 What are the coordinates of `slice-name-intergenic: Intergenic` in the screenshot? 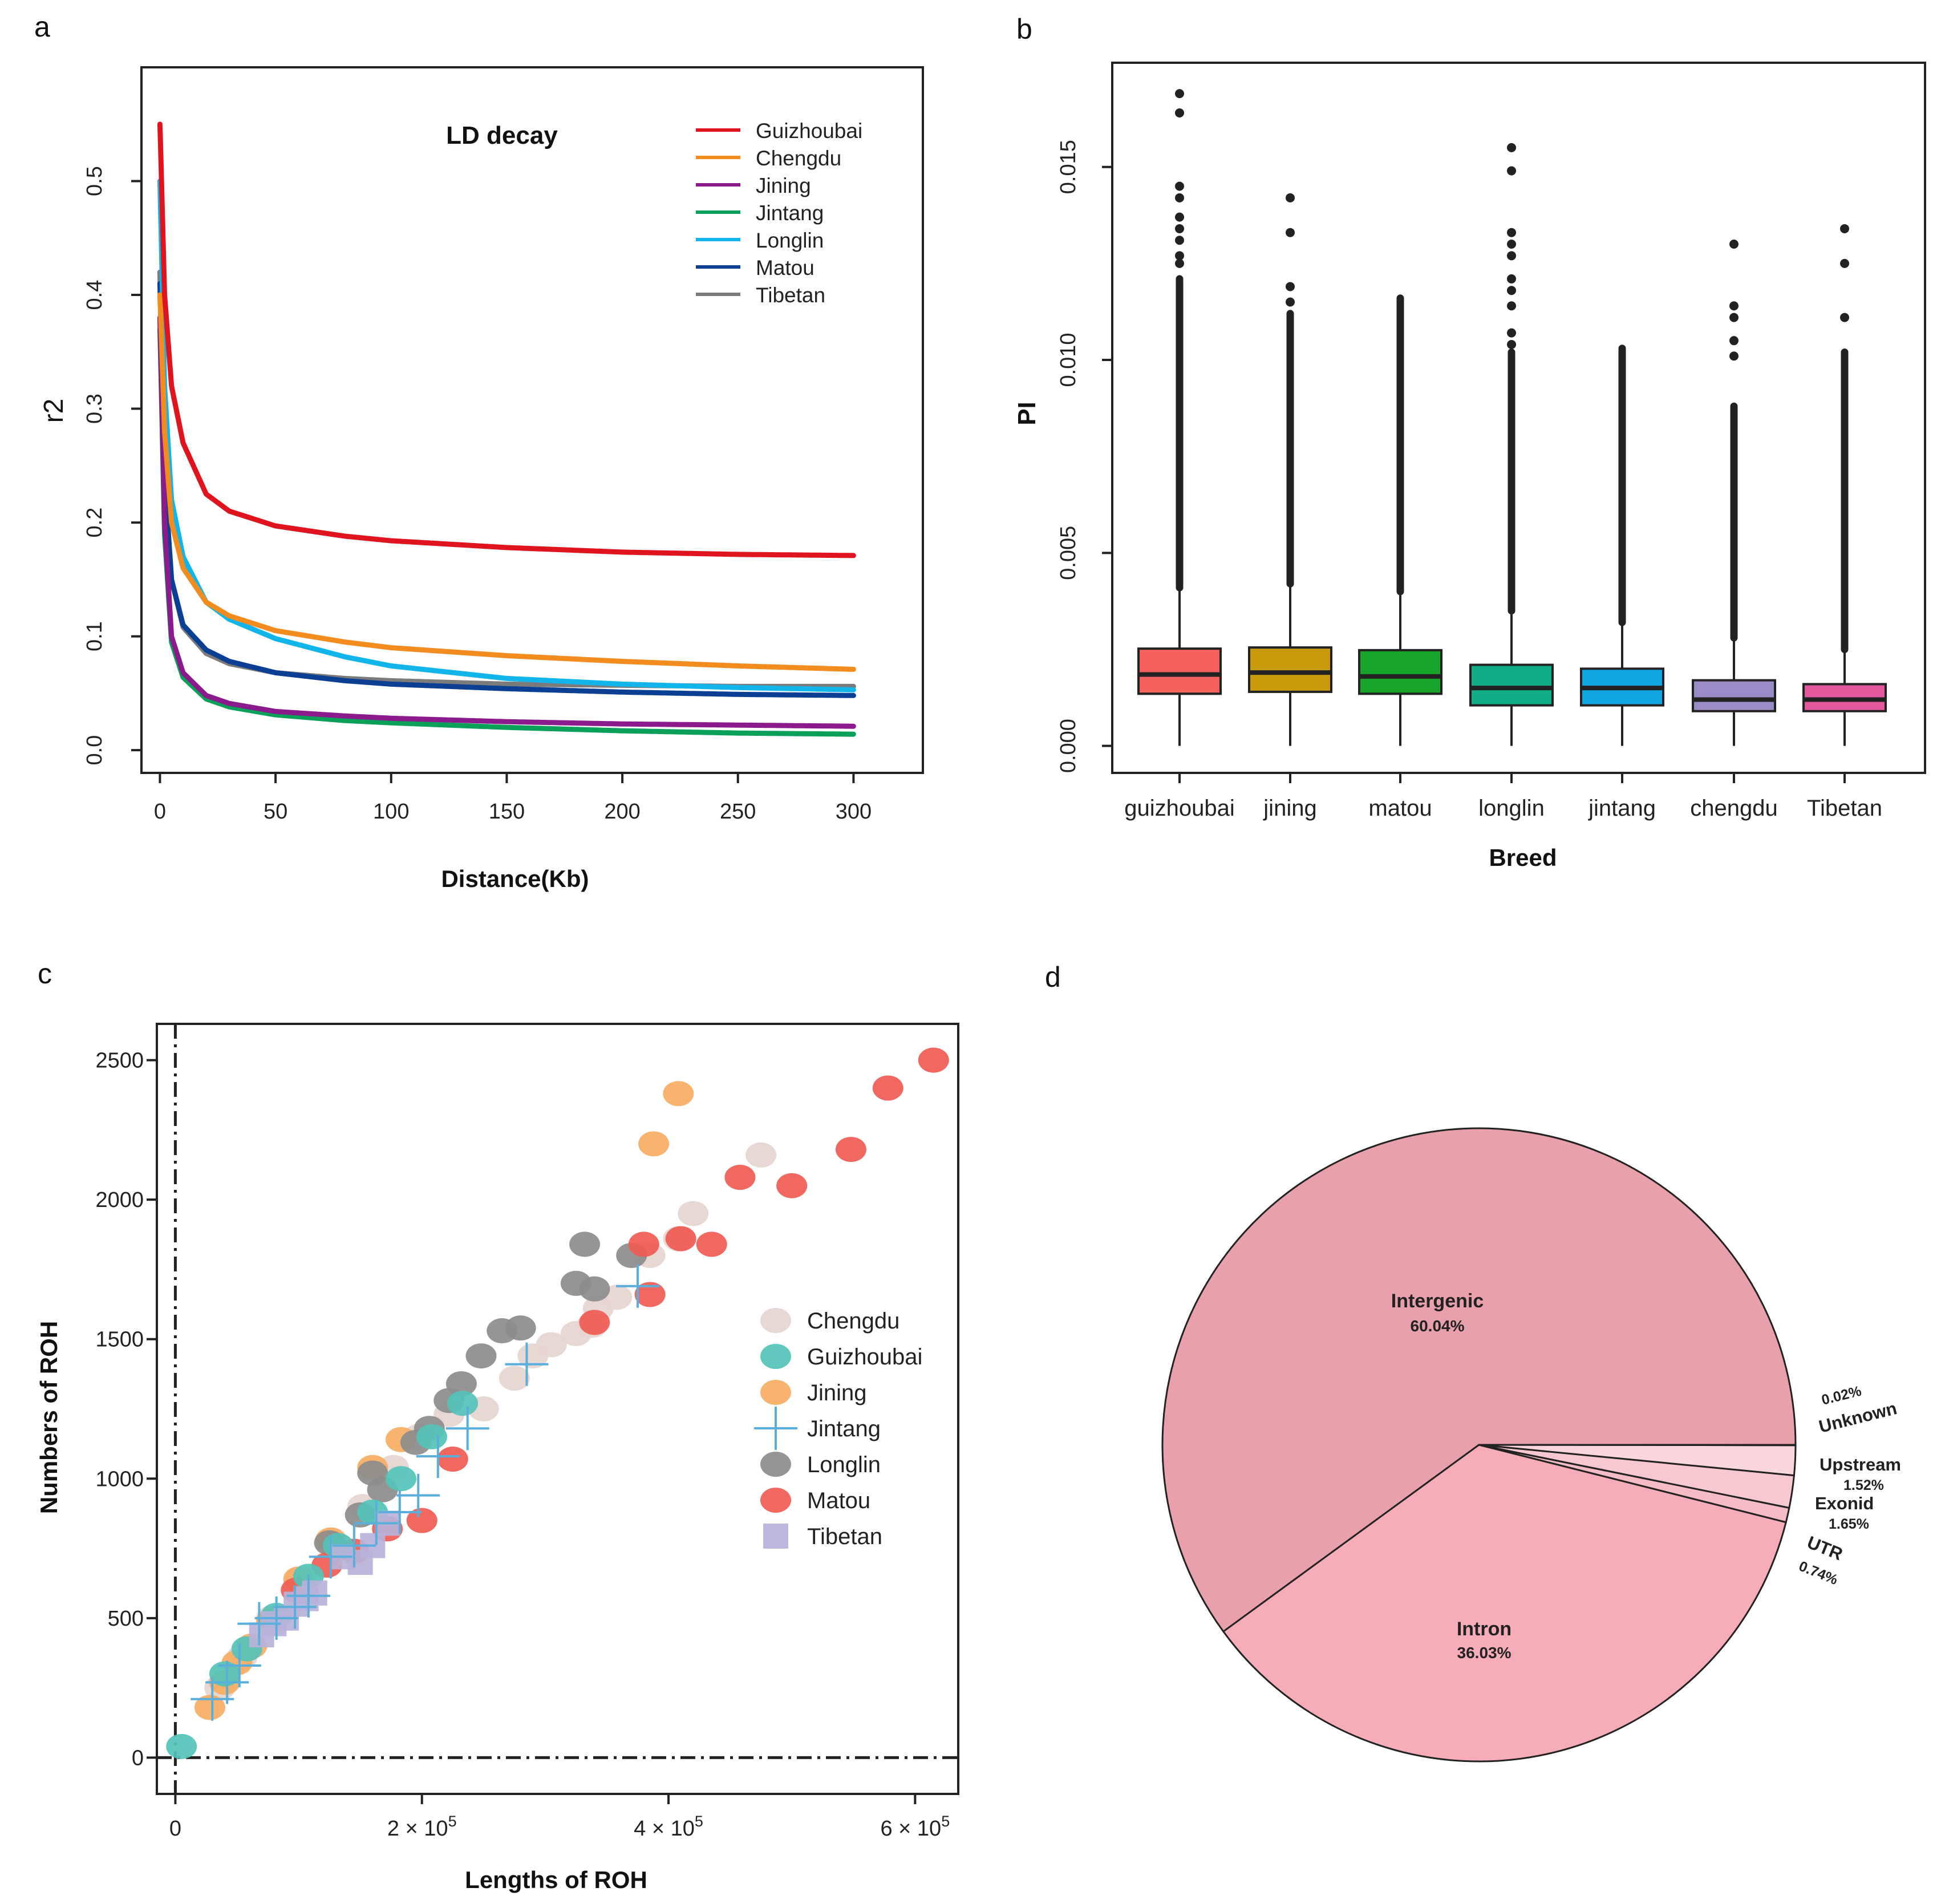 It's located at (1437, 1301).